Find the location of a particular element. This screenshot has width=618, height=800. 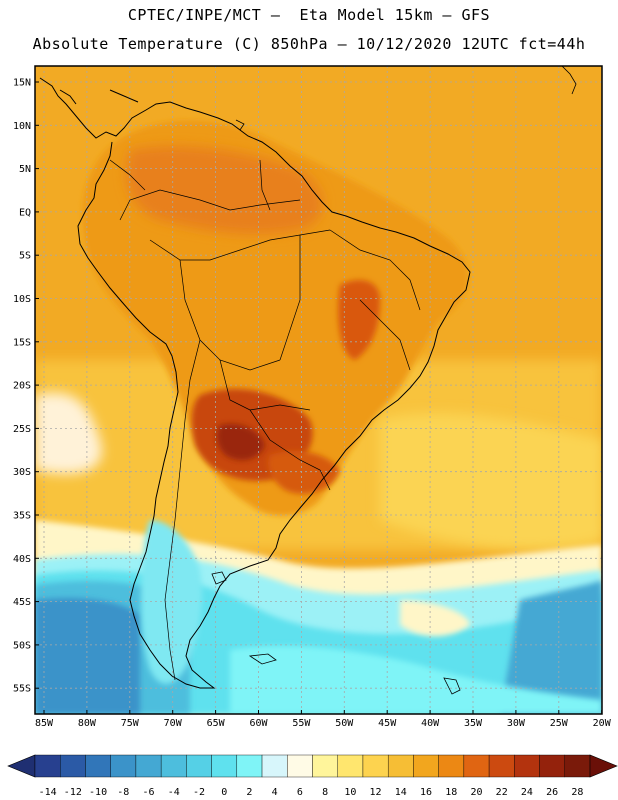

colorbar-under-arrow is located at coordinates (21, 766).